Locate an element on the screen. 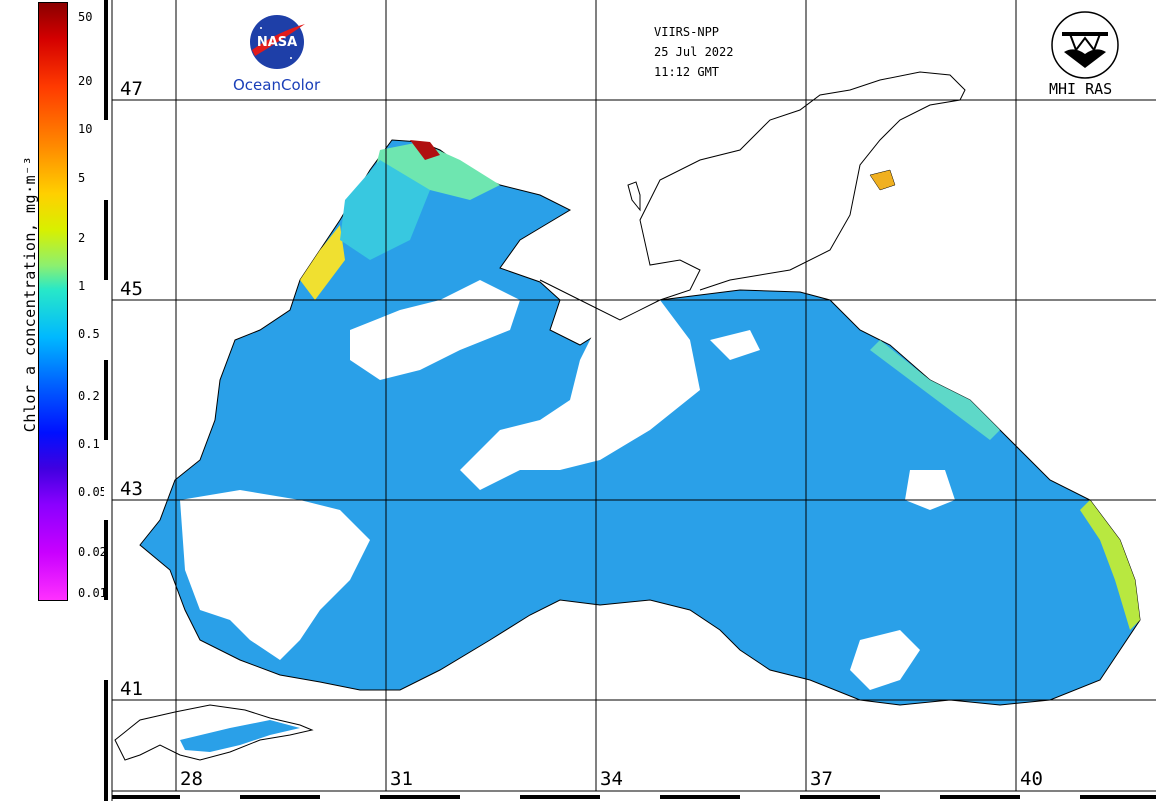 This screenshot has height=801, width=1156. east-coast-bloom is located at coordinates (1110, 565).